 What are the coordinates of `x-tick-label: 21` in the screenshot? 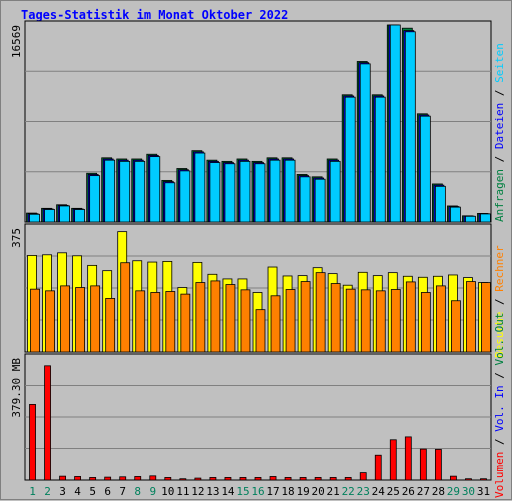 It's located at (333, 491).